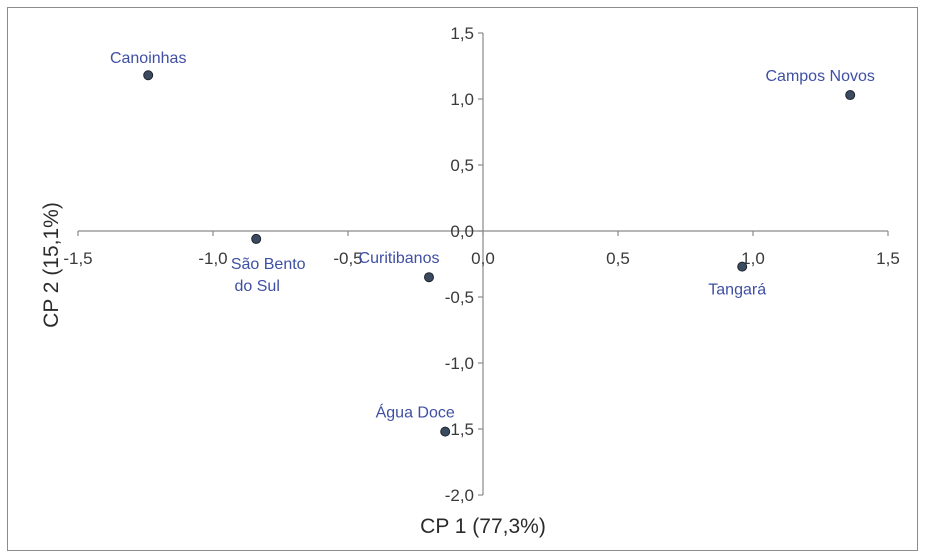 This screenshot has width=928, height=560. Describe the element at coordinates (820, 76) in the screenshot. I see `point-label: Campos Novos` at that location.